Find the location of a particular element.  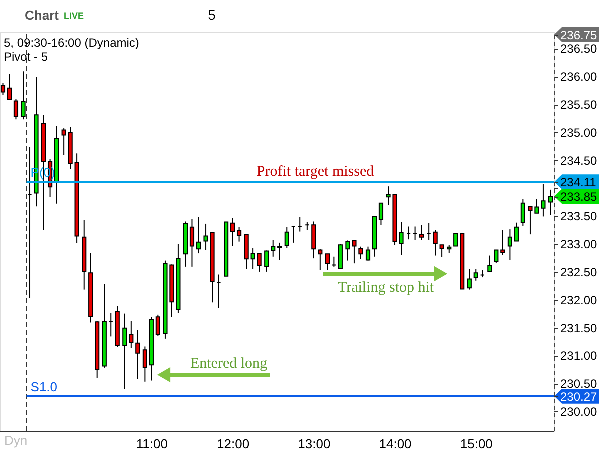

text: 5 is located at coordinates (212, 15).